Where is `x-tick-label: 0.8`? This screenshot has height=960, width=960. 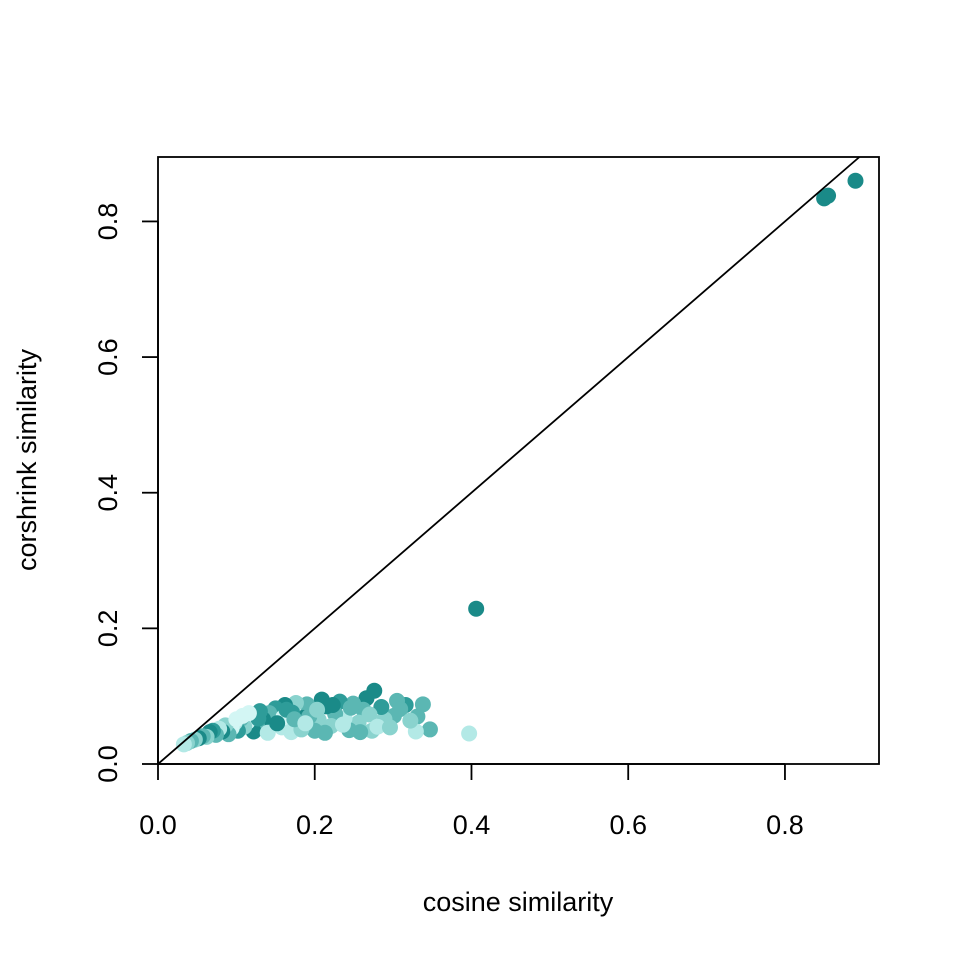 x-tick-label: 0.8 is located at coordinates (785, 825).